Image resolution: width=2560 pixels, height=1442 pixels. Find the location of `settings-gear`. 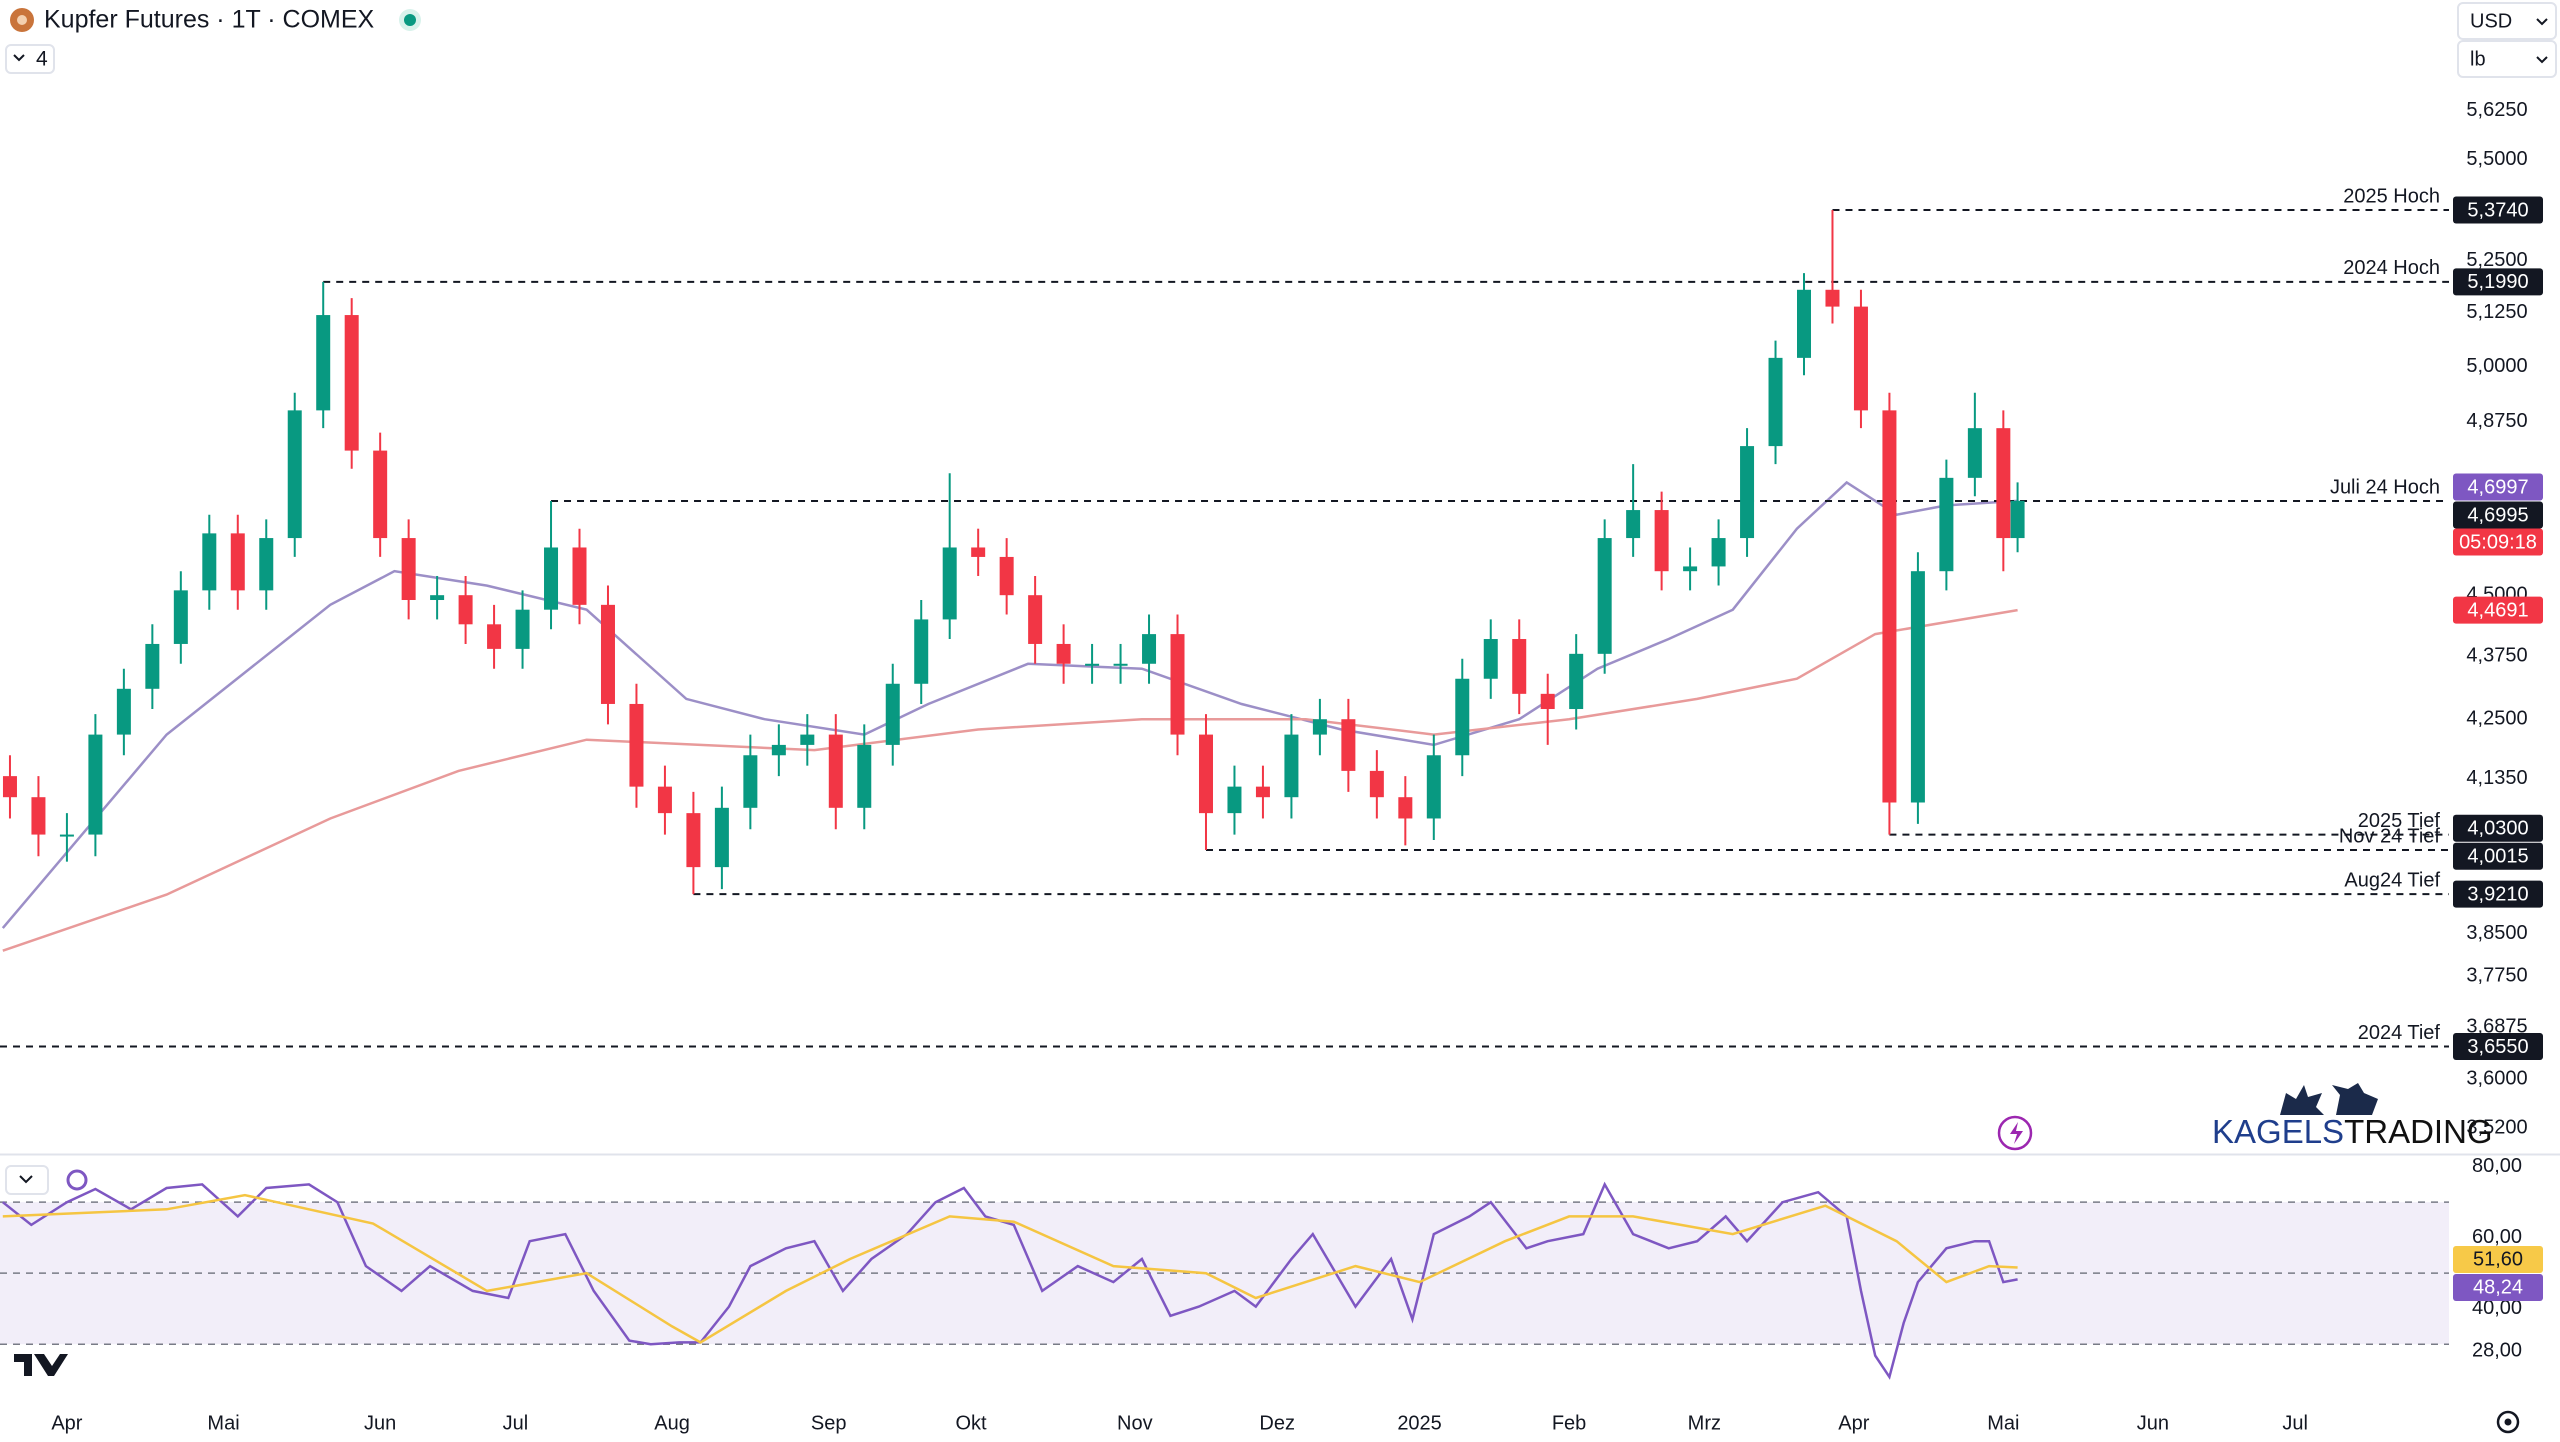

settings-gear is located at coordinates (2508, 1422).